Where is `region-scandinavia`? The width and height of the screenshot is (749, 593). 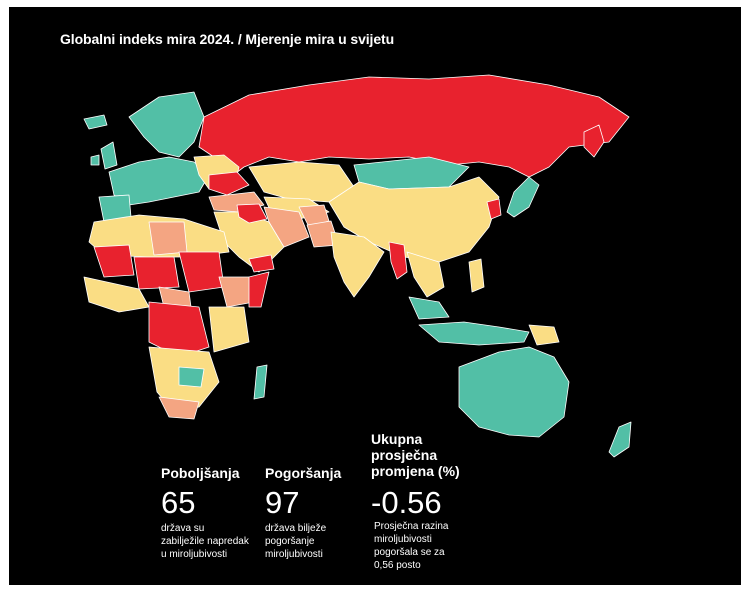 region-scandinavia is located at coordinates (166, 124).